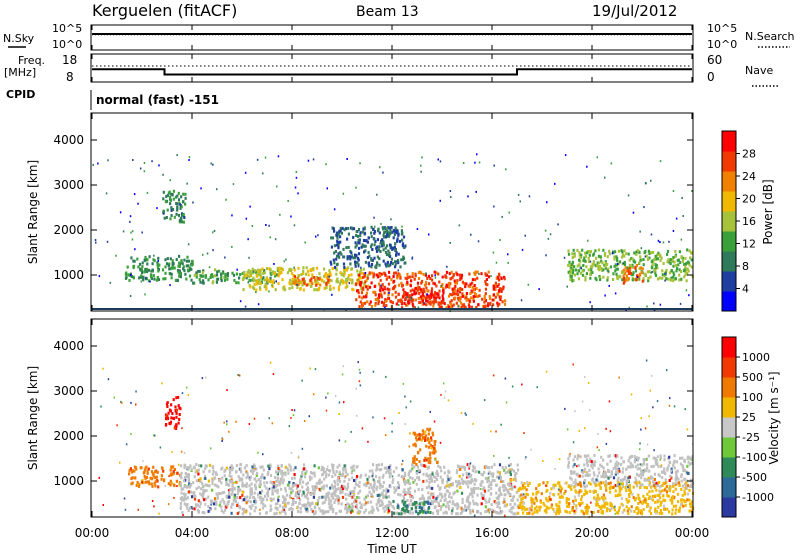 The width and height of the screenshot is (800, 554). What do you see at coordinates (33, 212) in the screenshot?
I see `power-ylabel: Slant Range [km]` at bounding box center [33, 212].